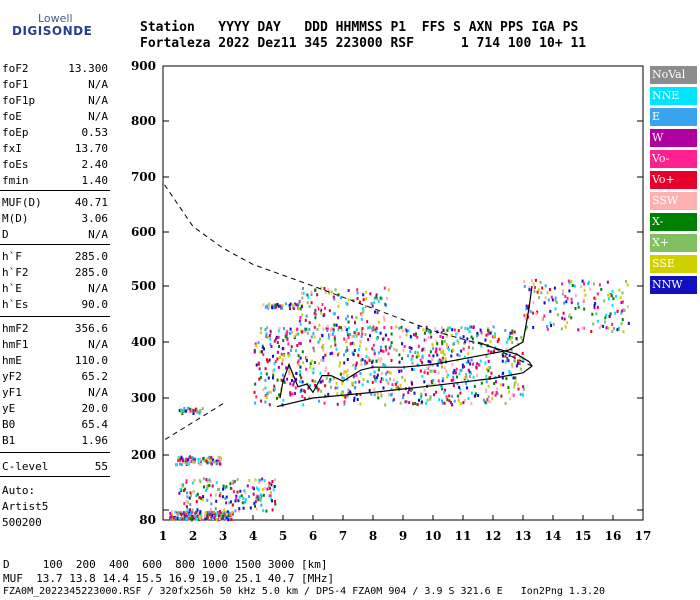  Describe the element at coordinates (55, 182) in the screenshot. I see `param-fmin: fmin 1.40` at that location.